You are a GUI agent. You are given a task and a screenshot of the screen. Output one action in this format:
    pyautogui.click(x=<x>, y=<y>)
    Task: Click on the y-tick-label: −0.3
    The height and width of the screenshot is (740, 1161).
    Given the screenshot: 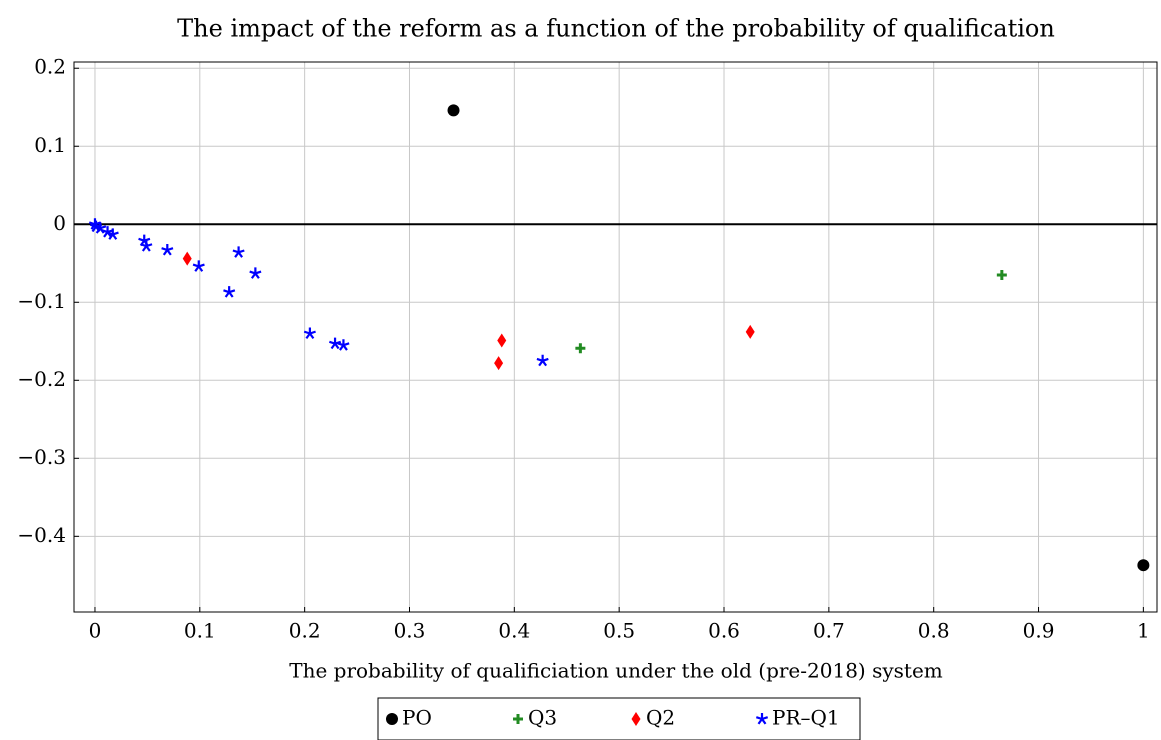 What is the action you would take?
    pyautogui.click(x=41, y=457)
    